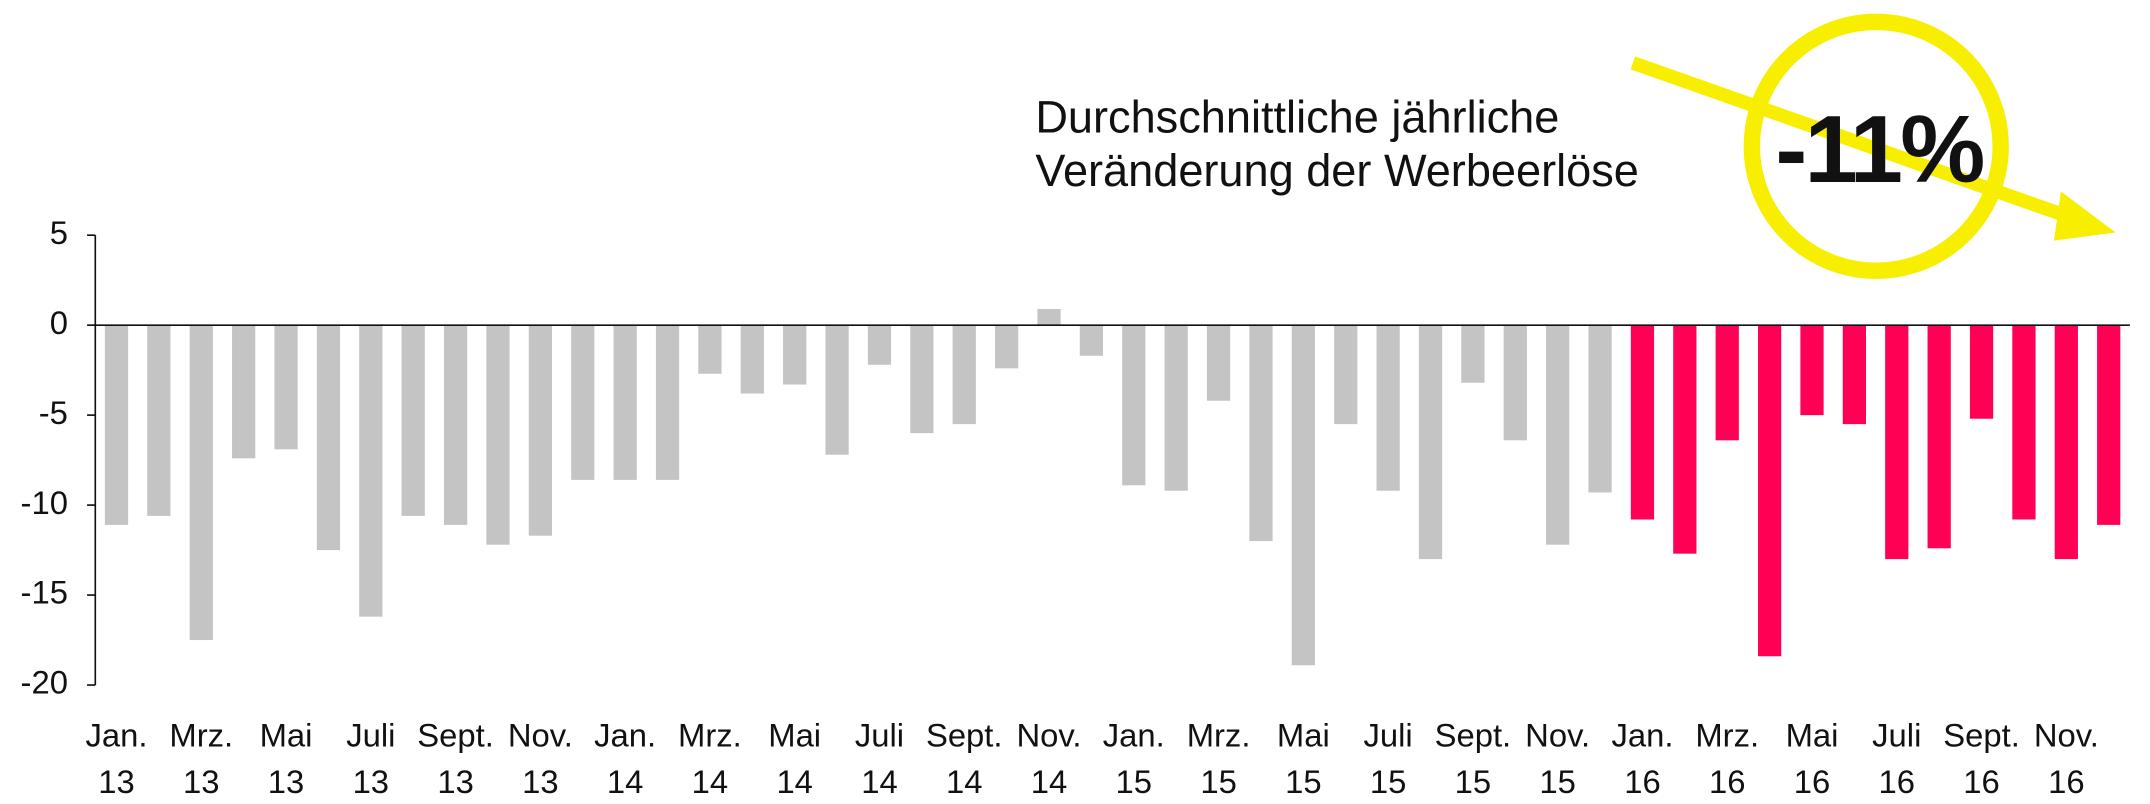  Describe the element at coordinates (59, 232) in the screenshot. I see `y-tick-label: 5` at that location.